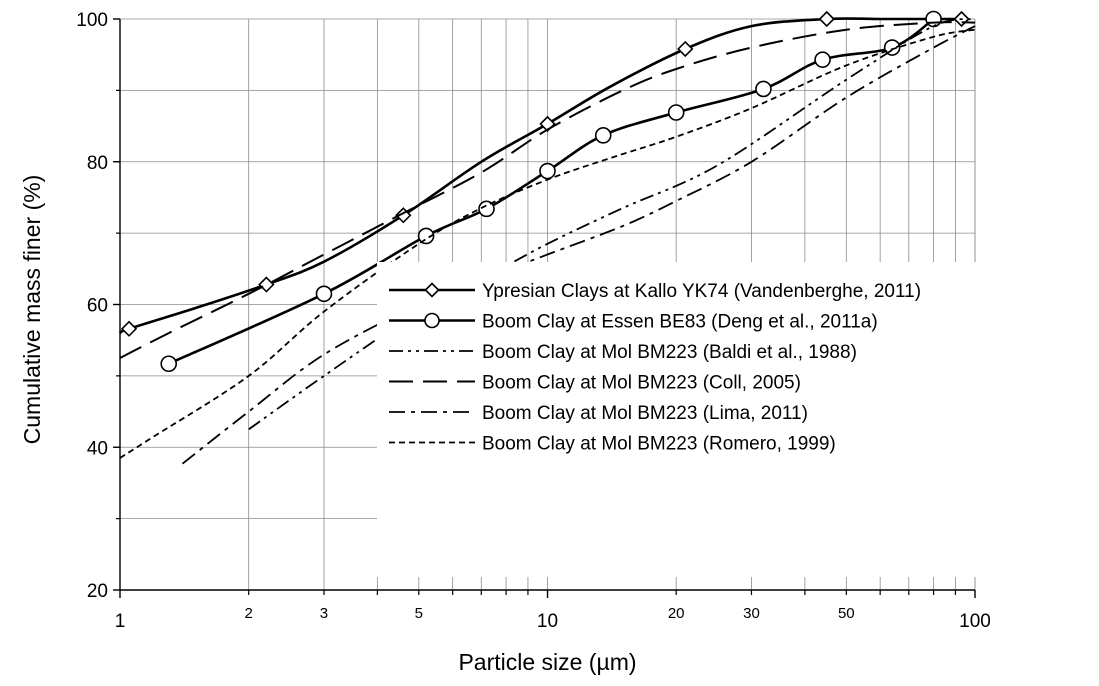 This screenshot has height=686, width=1099. What do you see at coordinates (547, 621) in the screenshot?
I see `x-tick-label: 10` at bounding box center [547, 621].